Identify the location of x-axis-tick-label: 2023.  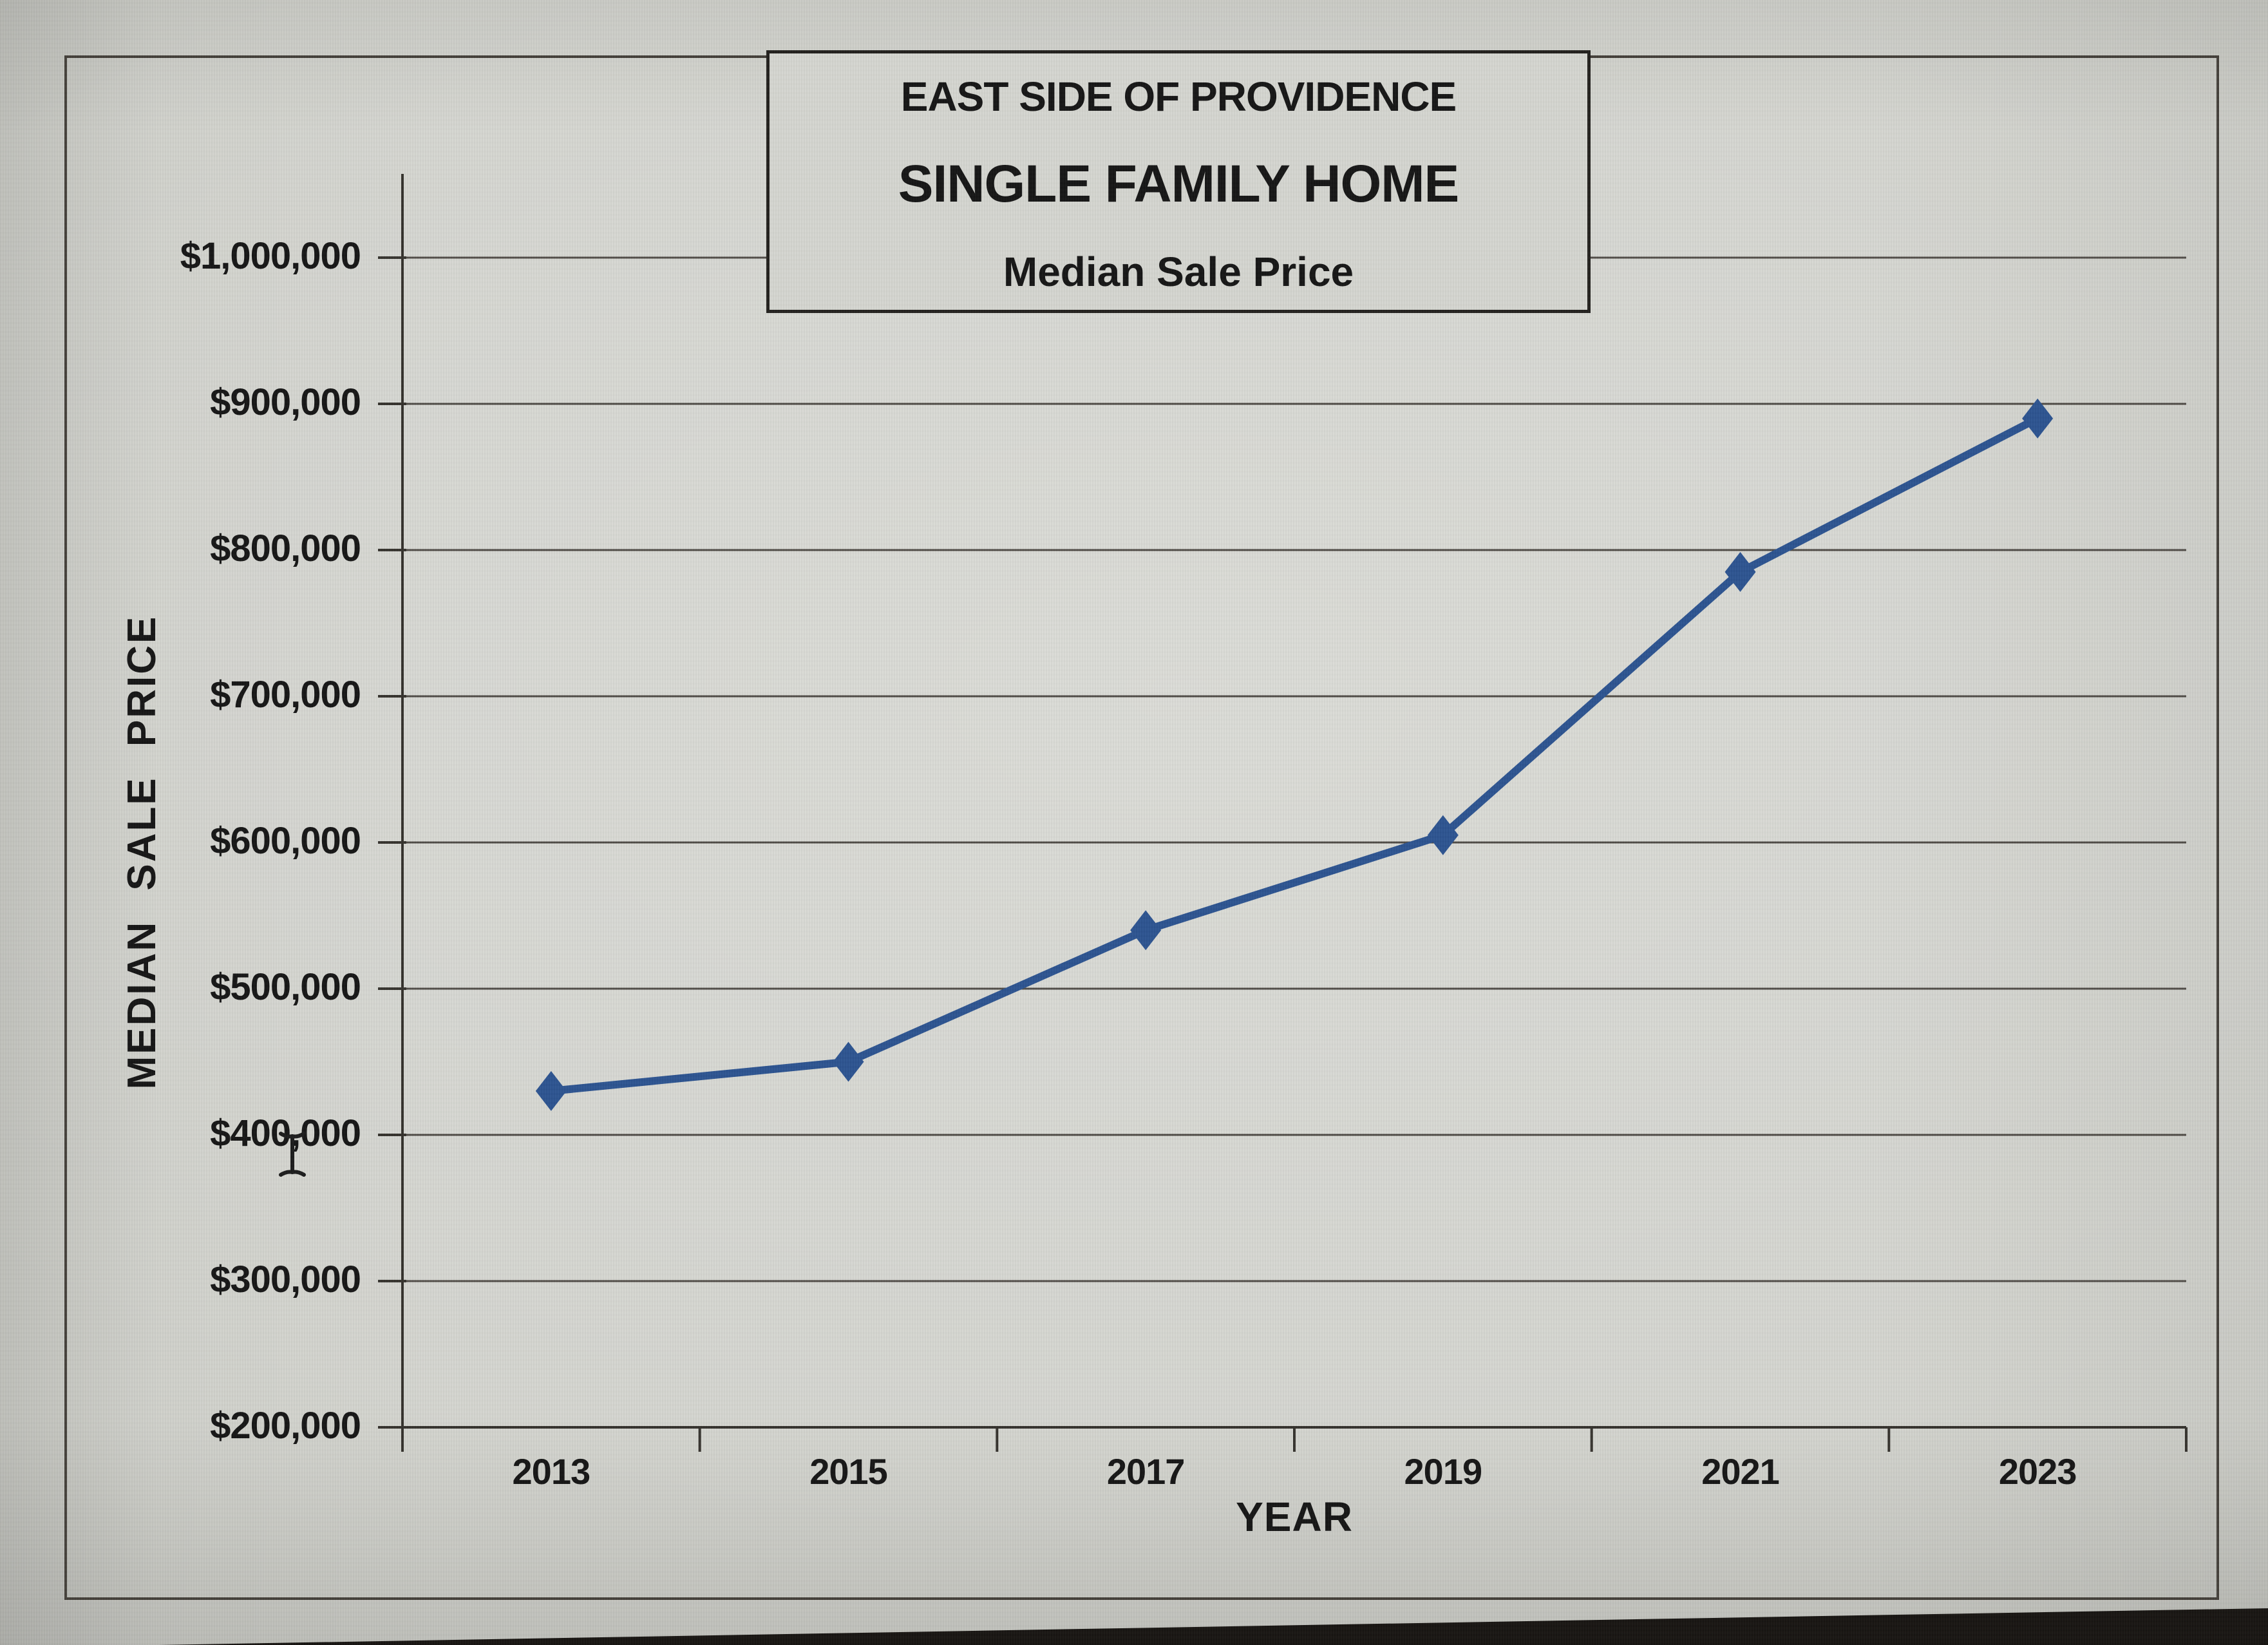
(2037, 1471).